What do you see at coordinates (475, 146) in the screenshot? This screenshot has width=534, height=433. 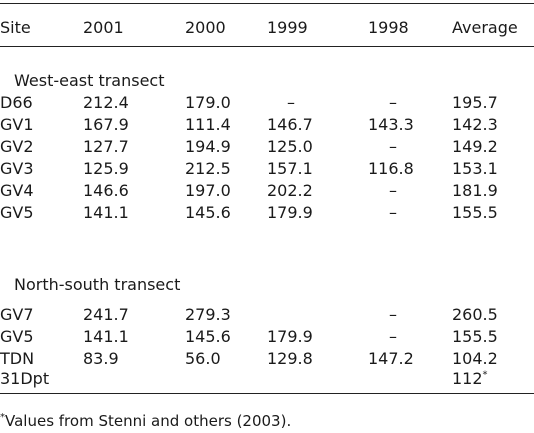 I see `cell-average: 149.2` at bounding box center [475, 146].